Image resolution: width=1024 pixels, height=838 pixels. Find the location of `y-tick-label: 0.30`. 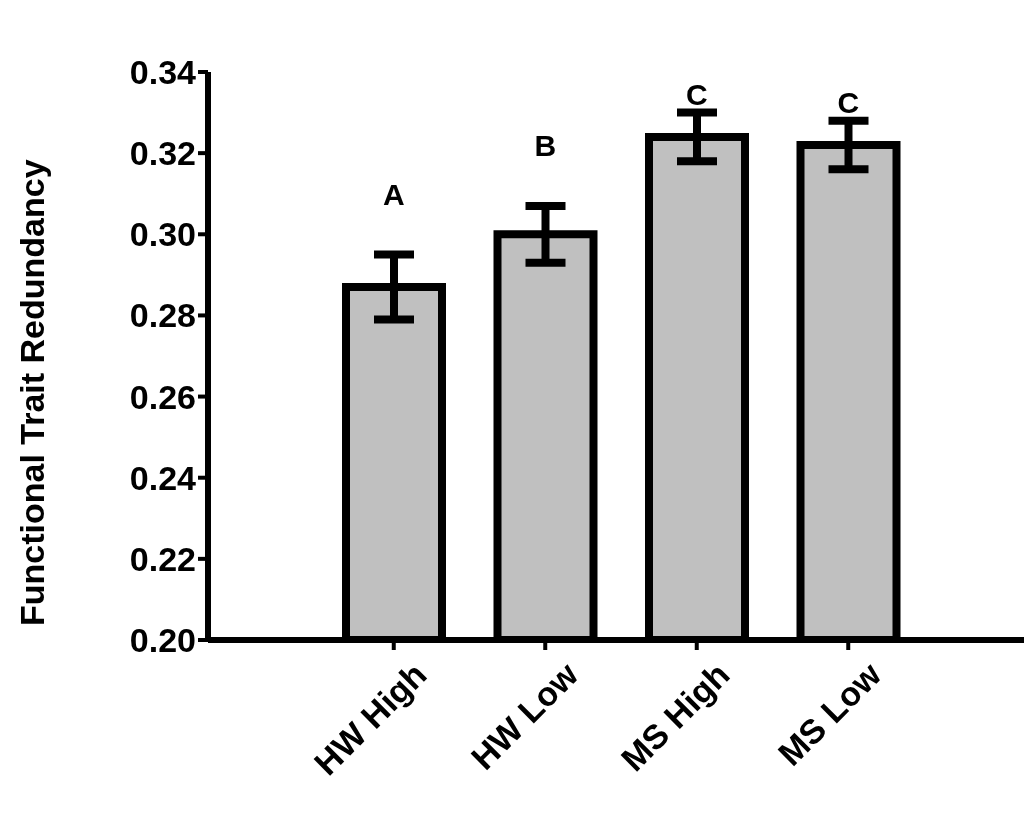

y-tick-label: 0.30 is located at coordinates (162, 234).